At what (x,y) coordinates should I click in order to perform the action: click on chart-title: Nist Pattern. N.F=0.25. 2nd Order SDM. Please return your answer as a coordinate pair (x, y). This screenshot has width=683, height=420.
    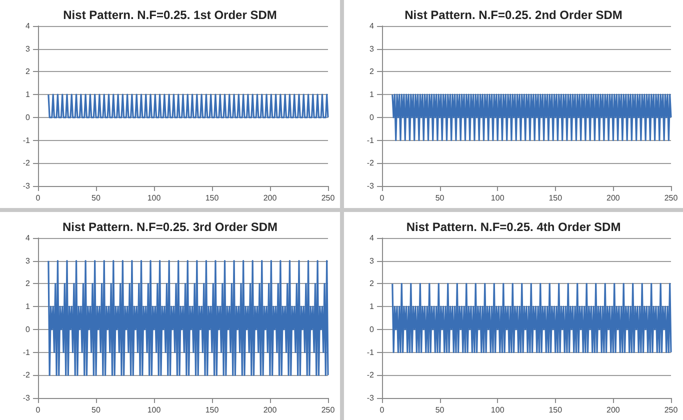
    Looking at the image, I should click on (513, 15).